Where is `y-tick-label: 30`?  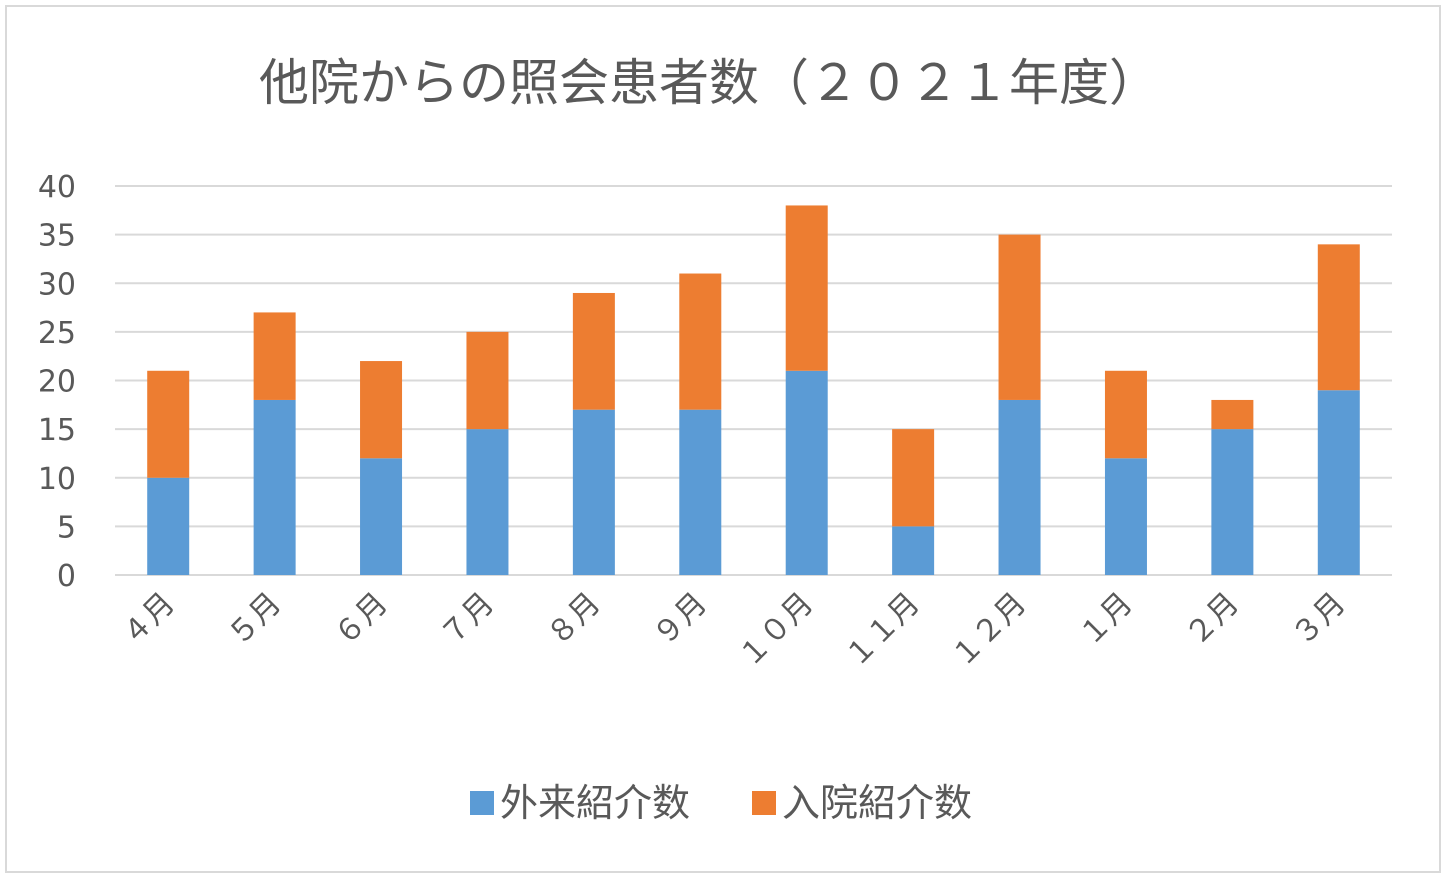
y-tick-label: 30 is located at coordinates (57, 284).